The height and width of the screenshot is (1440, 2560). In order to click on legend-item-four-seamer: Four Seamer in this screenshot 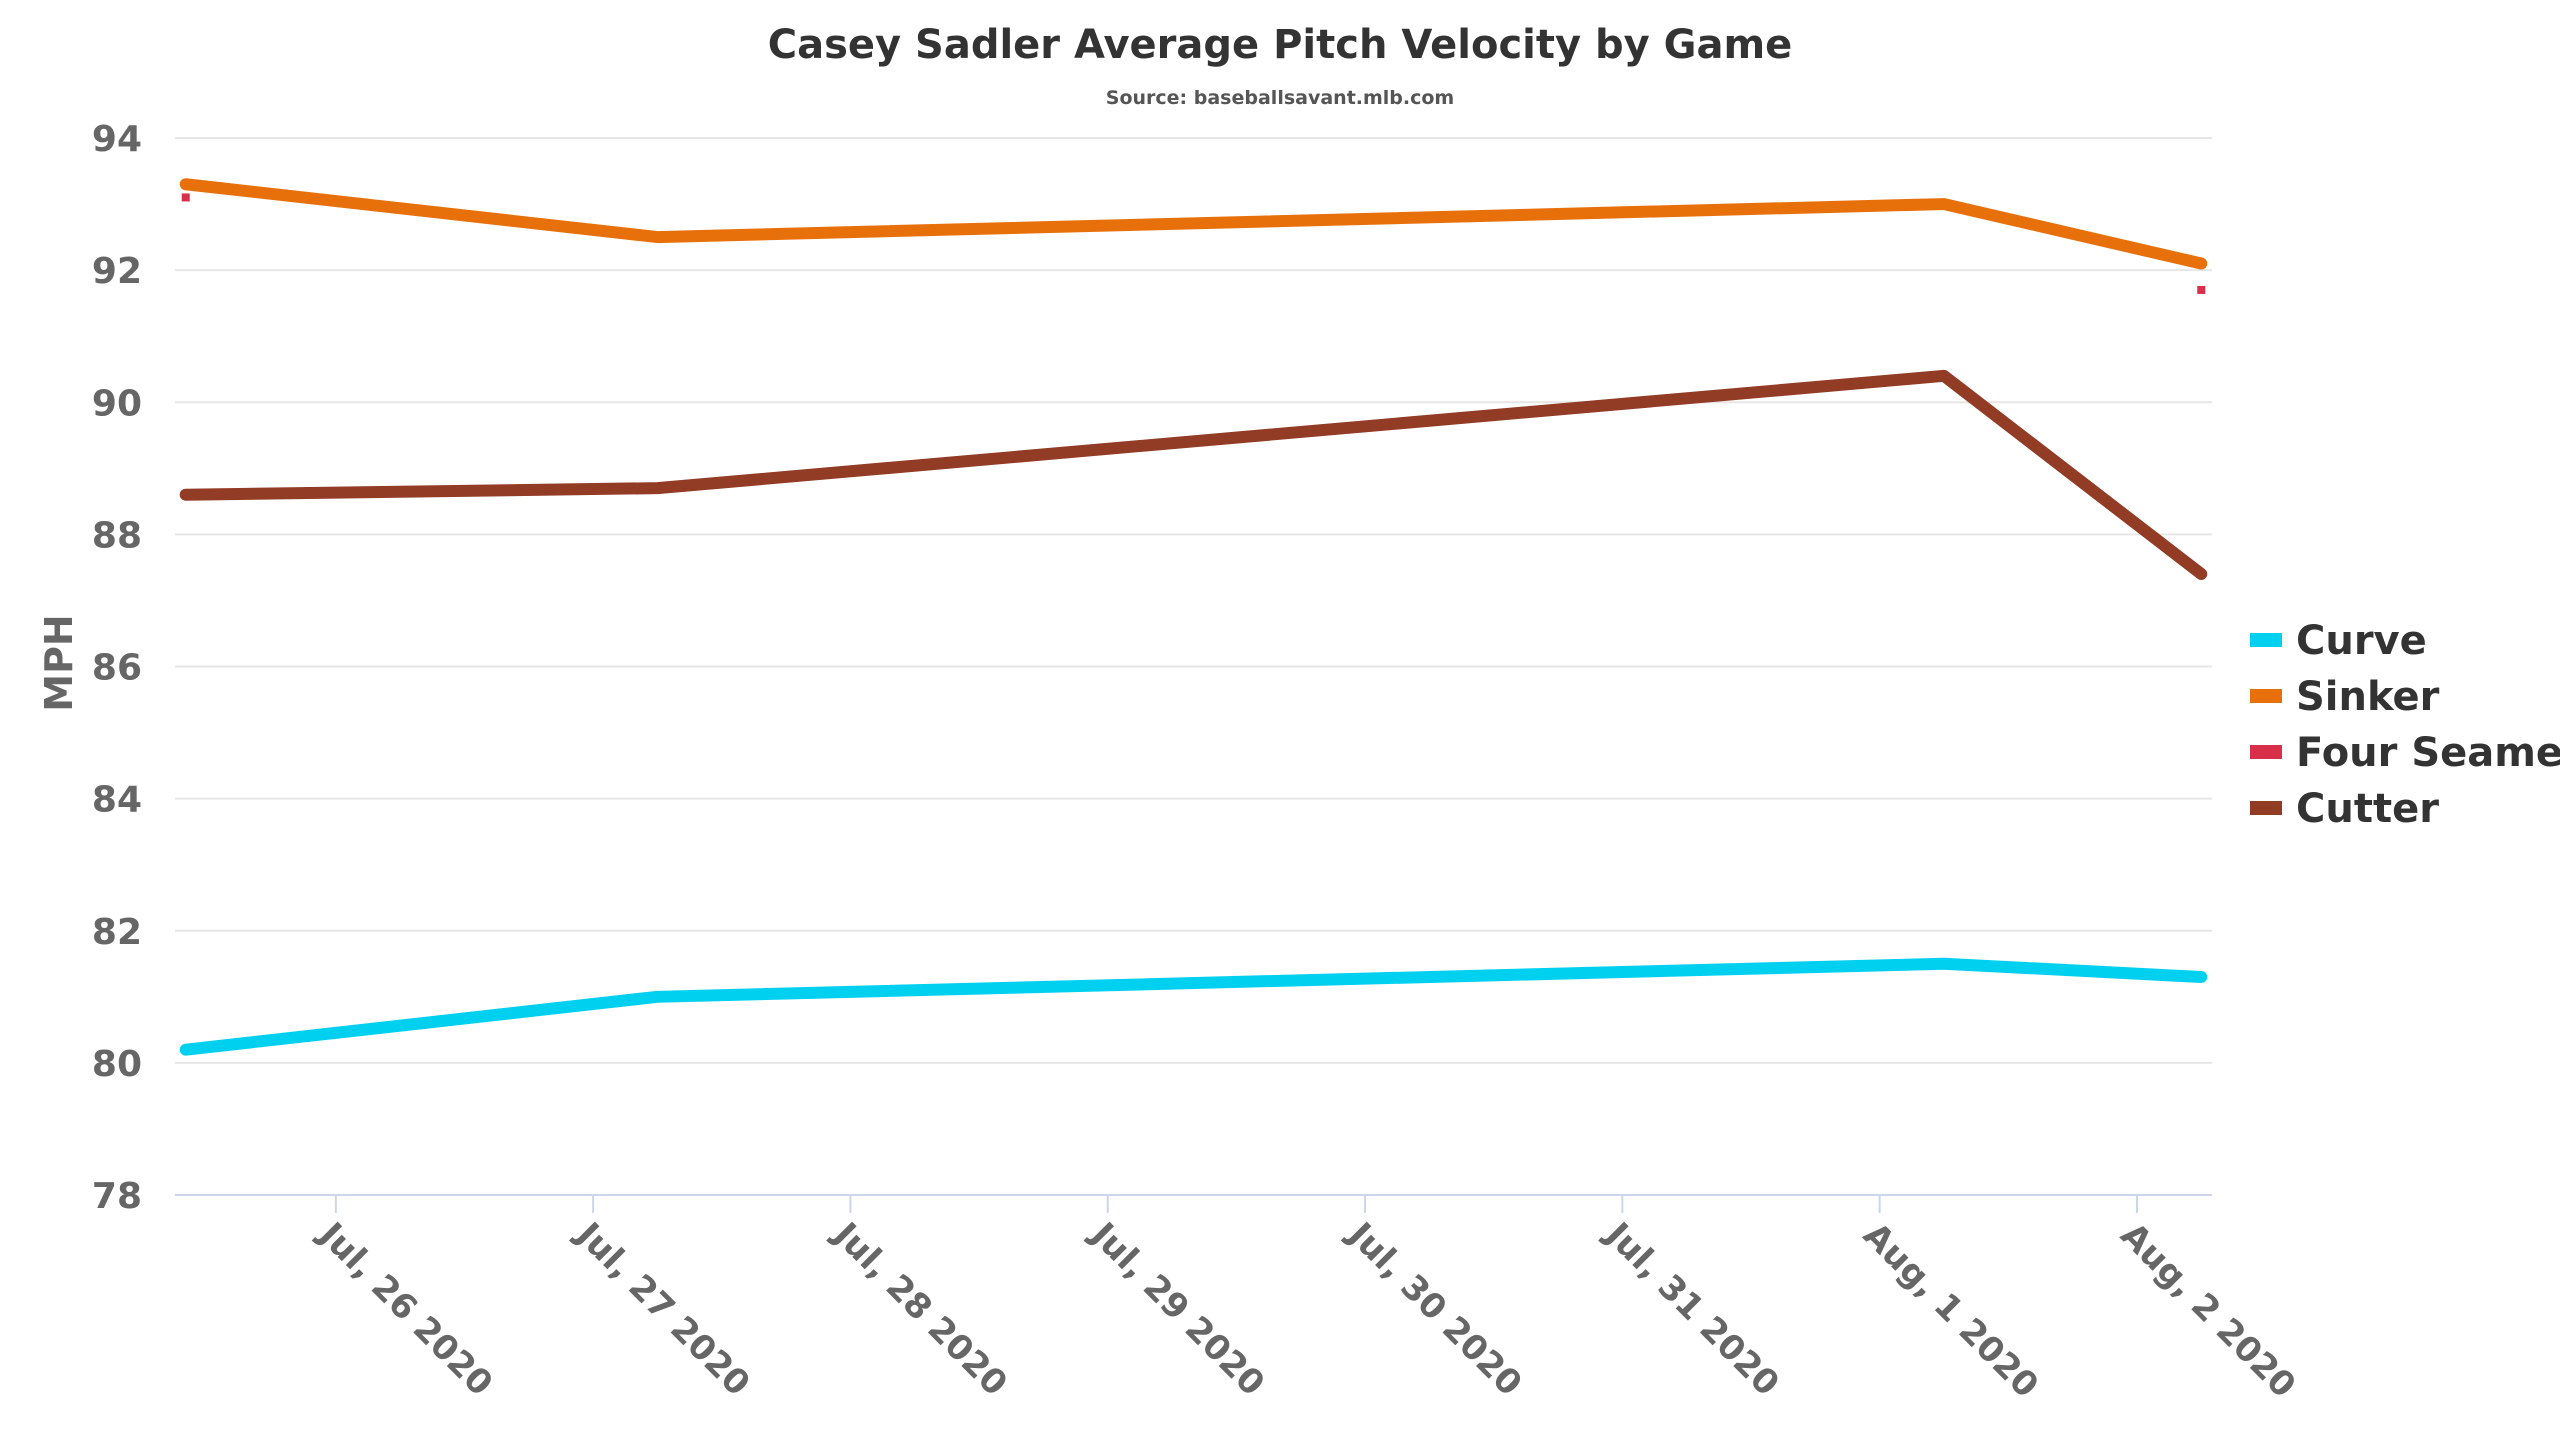, I will do `click(2405, 753)`.